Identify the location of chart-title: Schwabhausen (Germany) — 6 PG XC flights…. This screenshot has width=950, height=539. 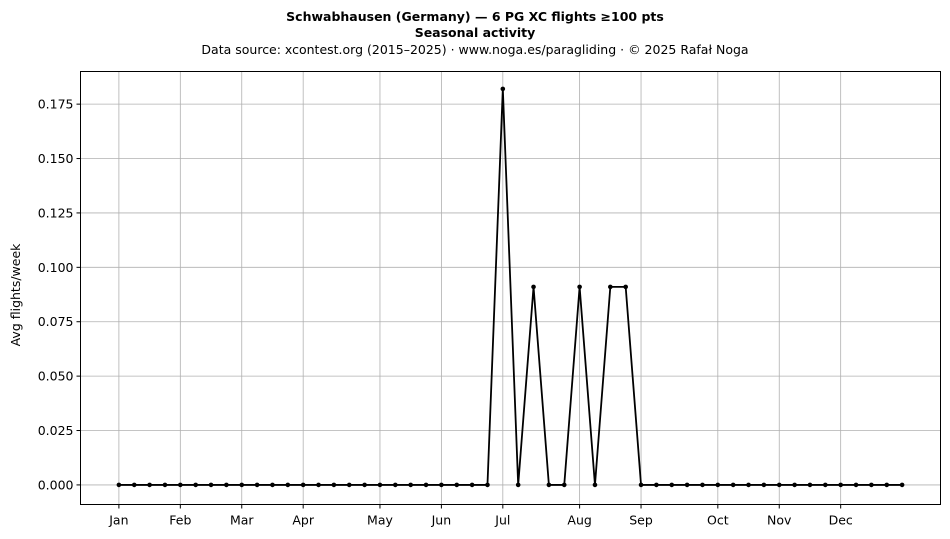
(475, 16).